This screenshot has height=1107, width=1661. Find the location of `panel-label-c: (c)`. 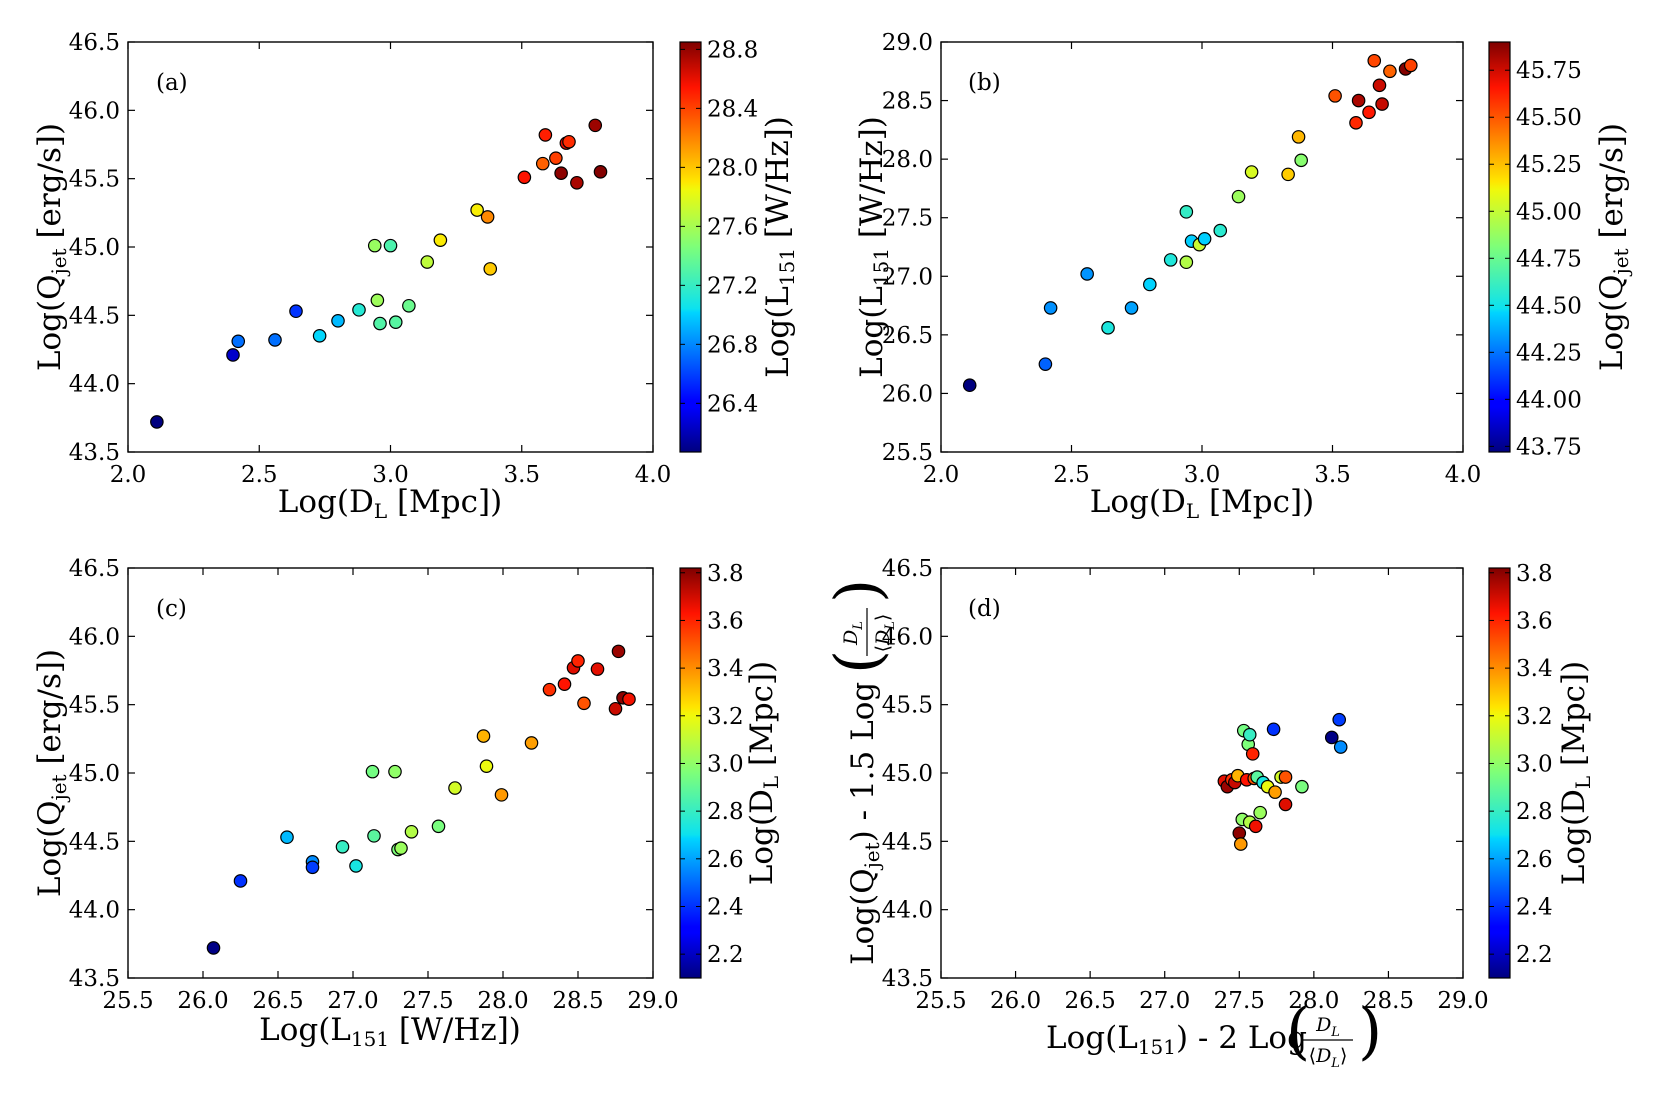

panel-label-c: (c) is located at coordinates (171, 609).